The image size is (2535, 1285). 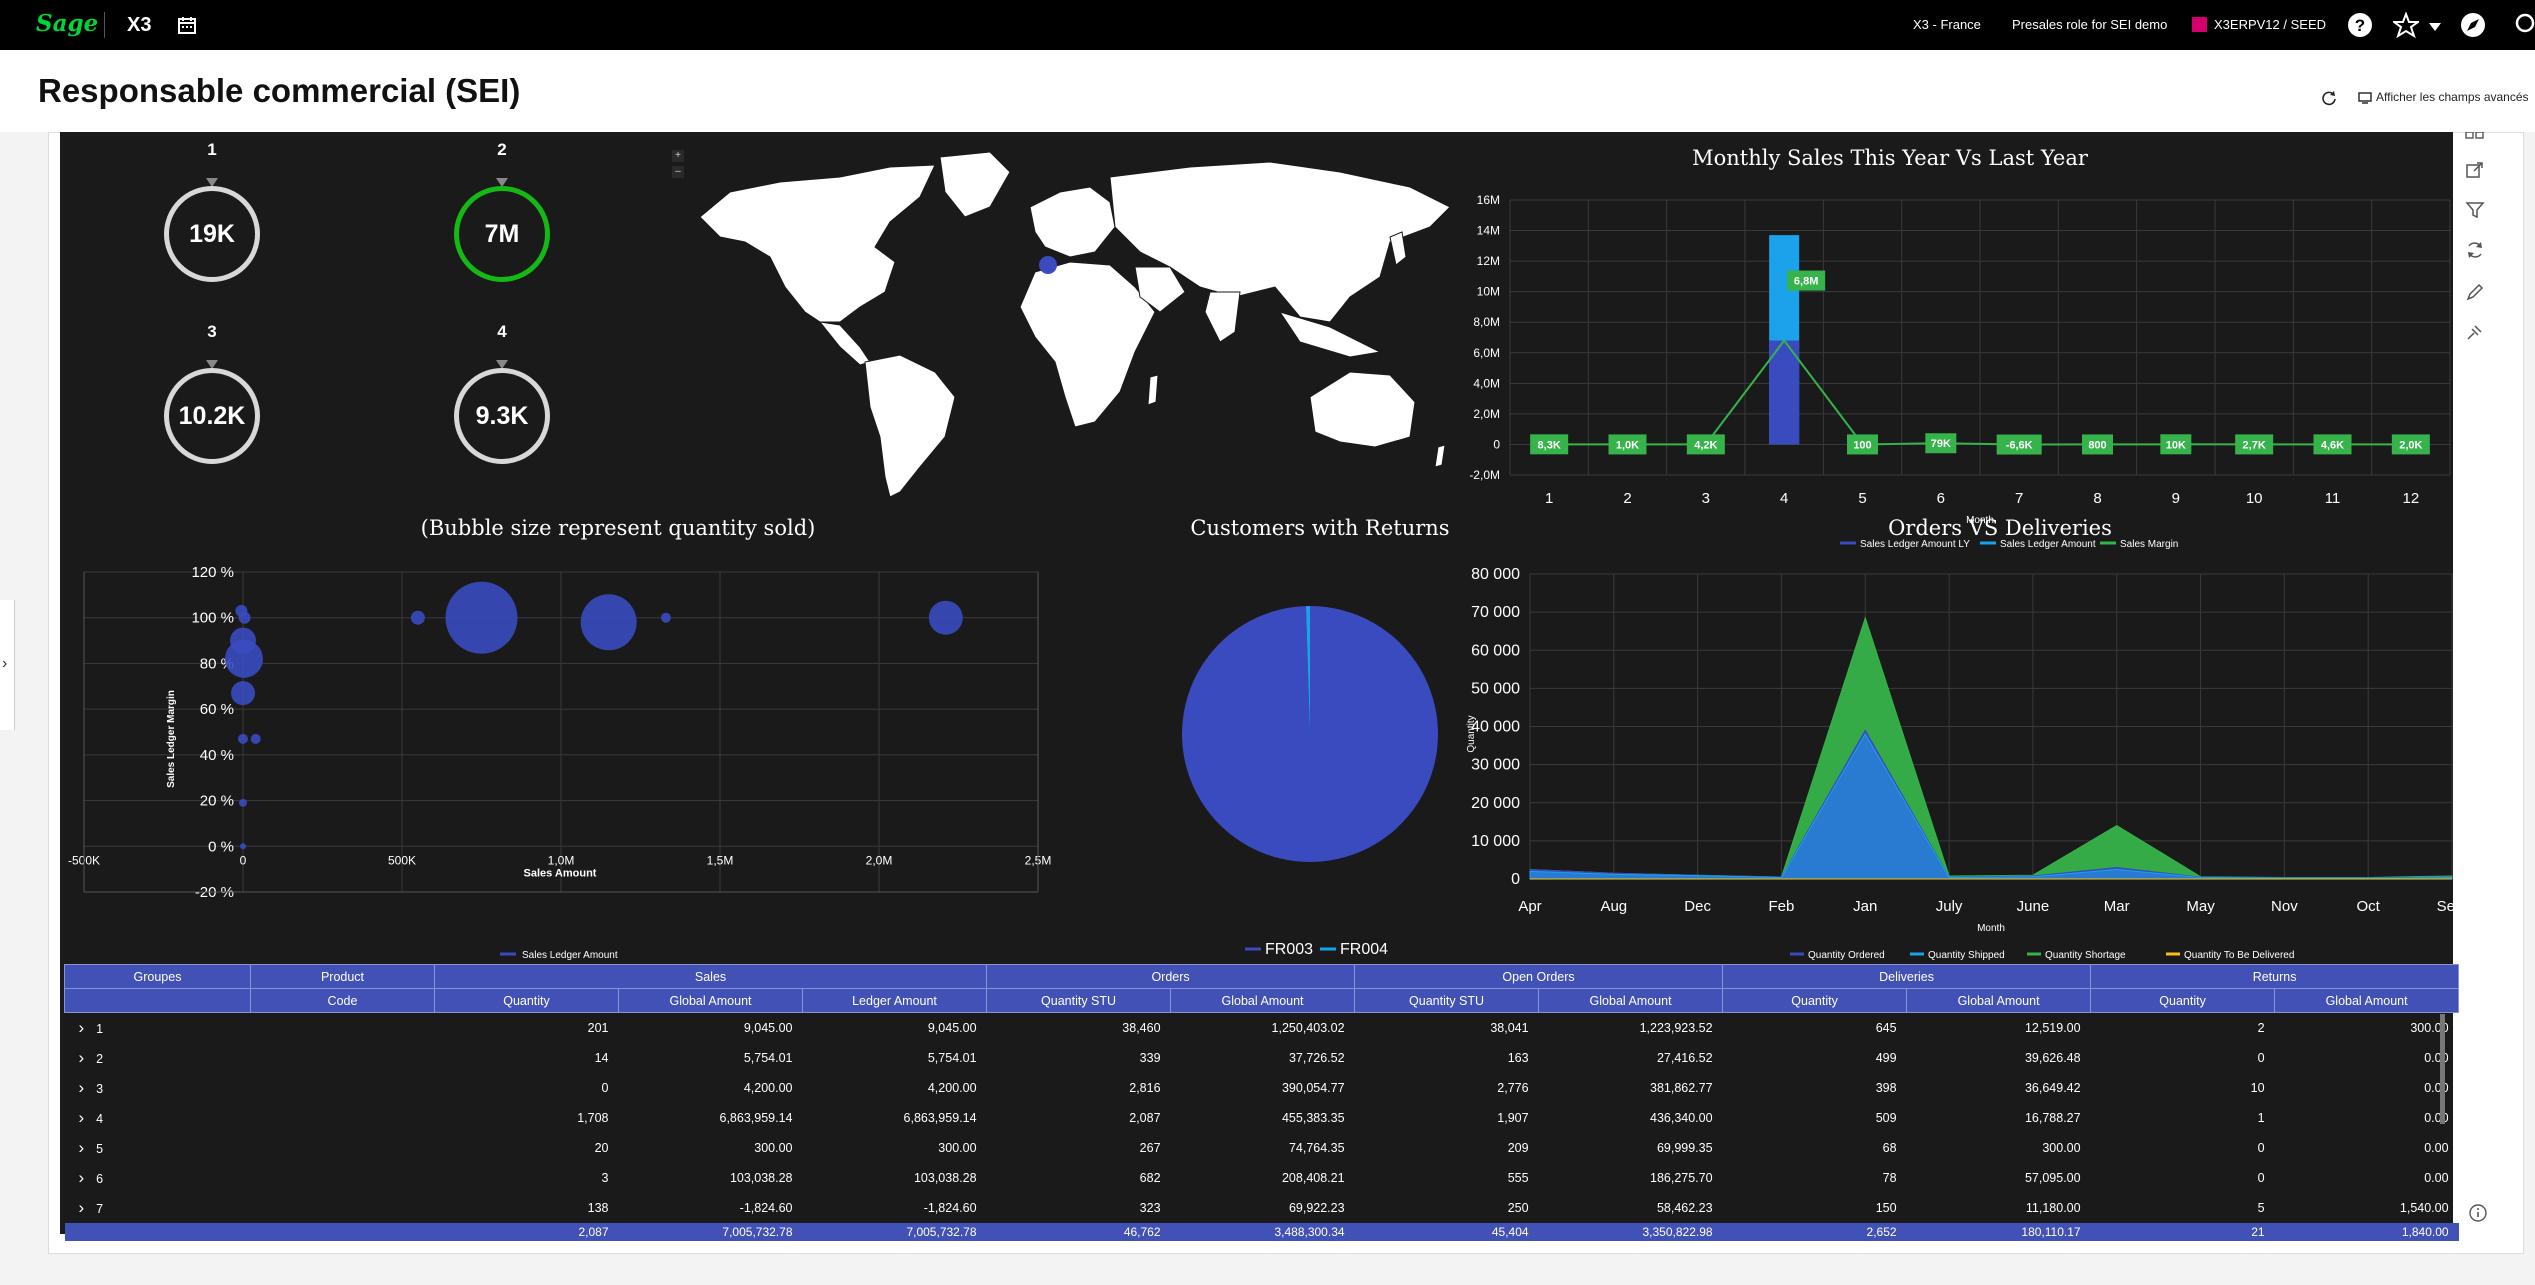 I want to click on chevron-down-icon, so click(x=2435, y=27).